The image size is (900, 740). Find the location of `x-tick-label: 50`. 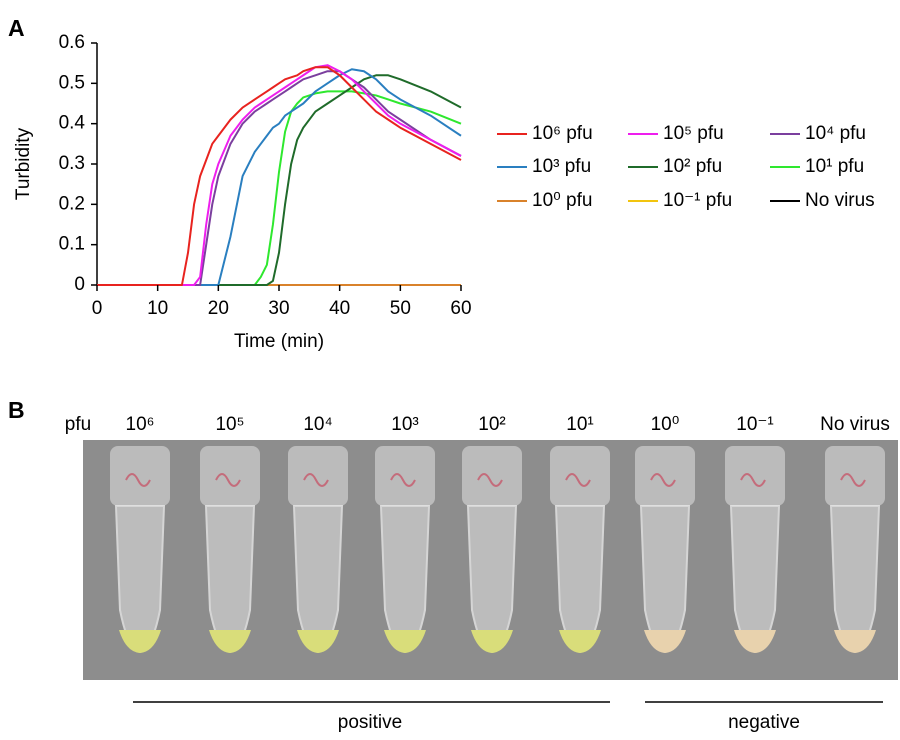

x-tick-label: 50 is located at coordinates (400, 308).